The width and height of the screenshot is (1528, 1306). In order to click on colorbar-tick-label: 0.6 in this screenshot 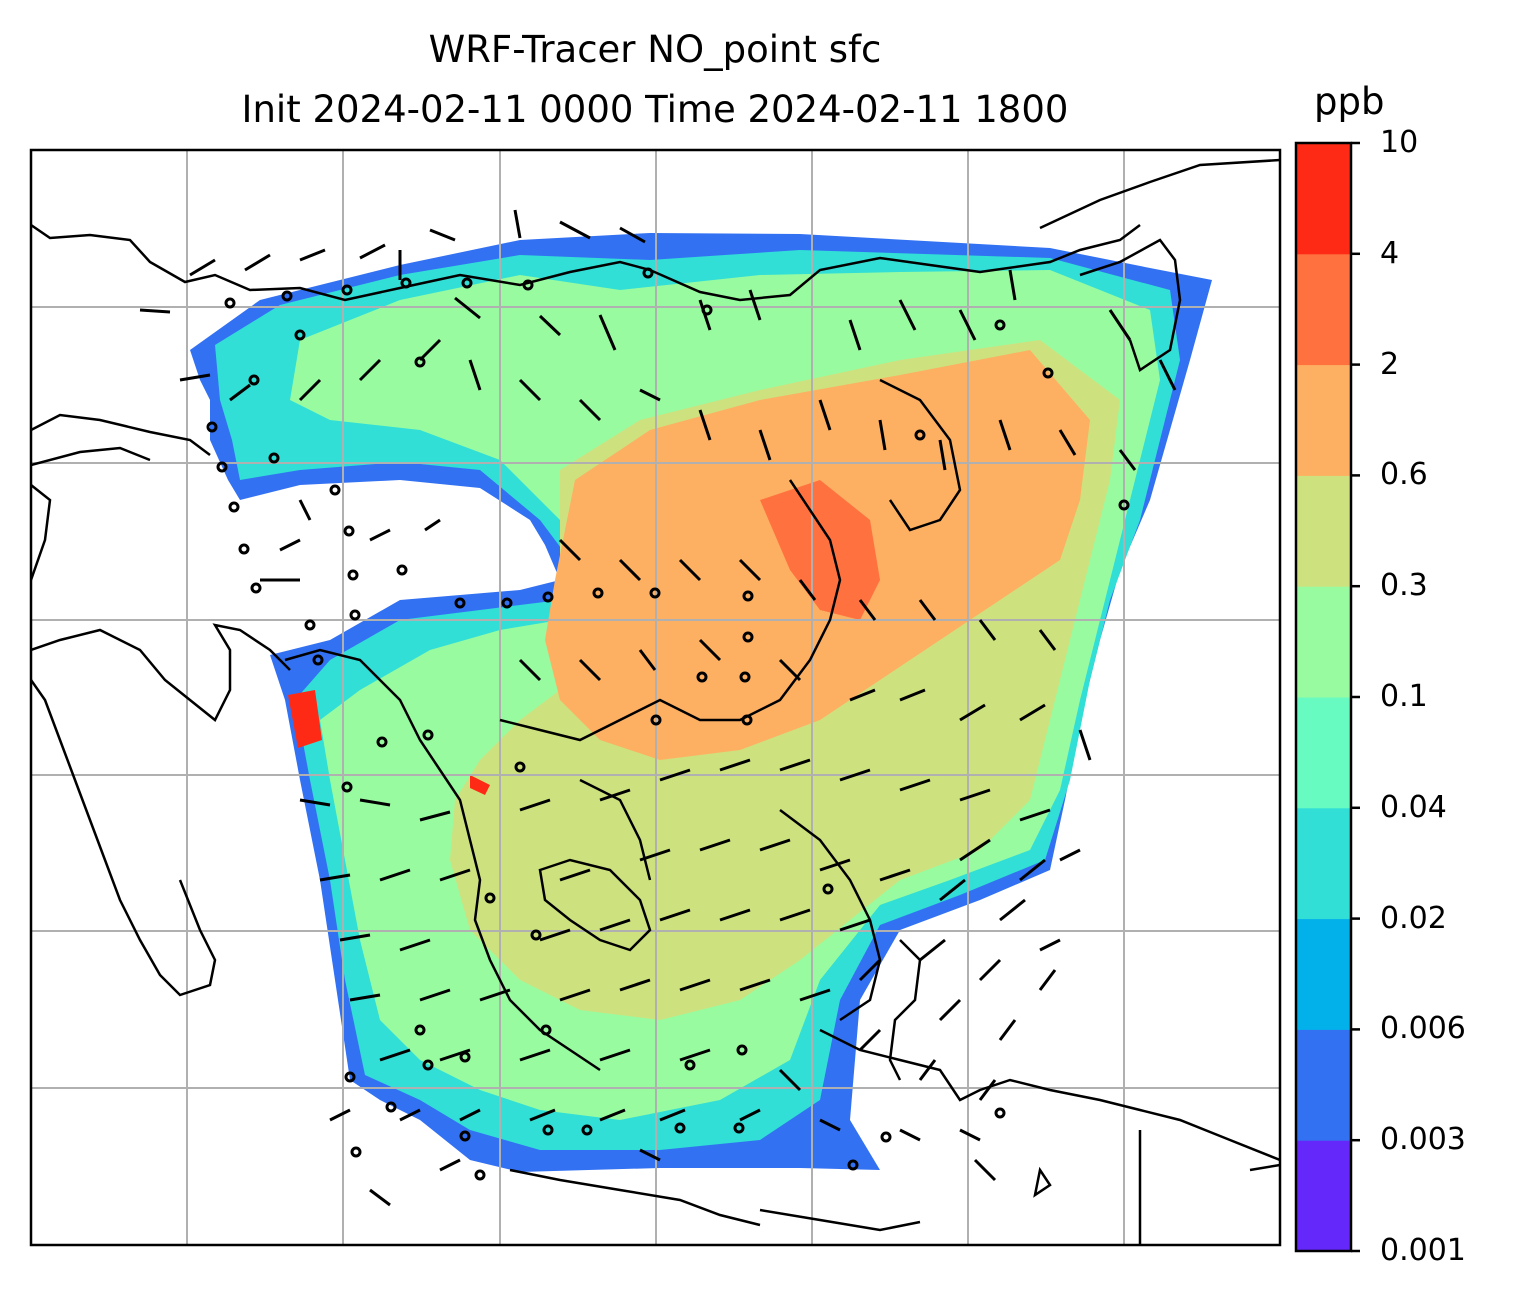, I will do `click(1404, 475)`.